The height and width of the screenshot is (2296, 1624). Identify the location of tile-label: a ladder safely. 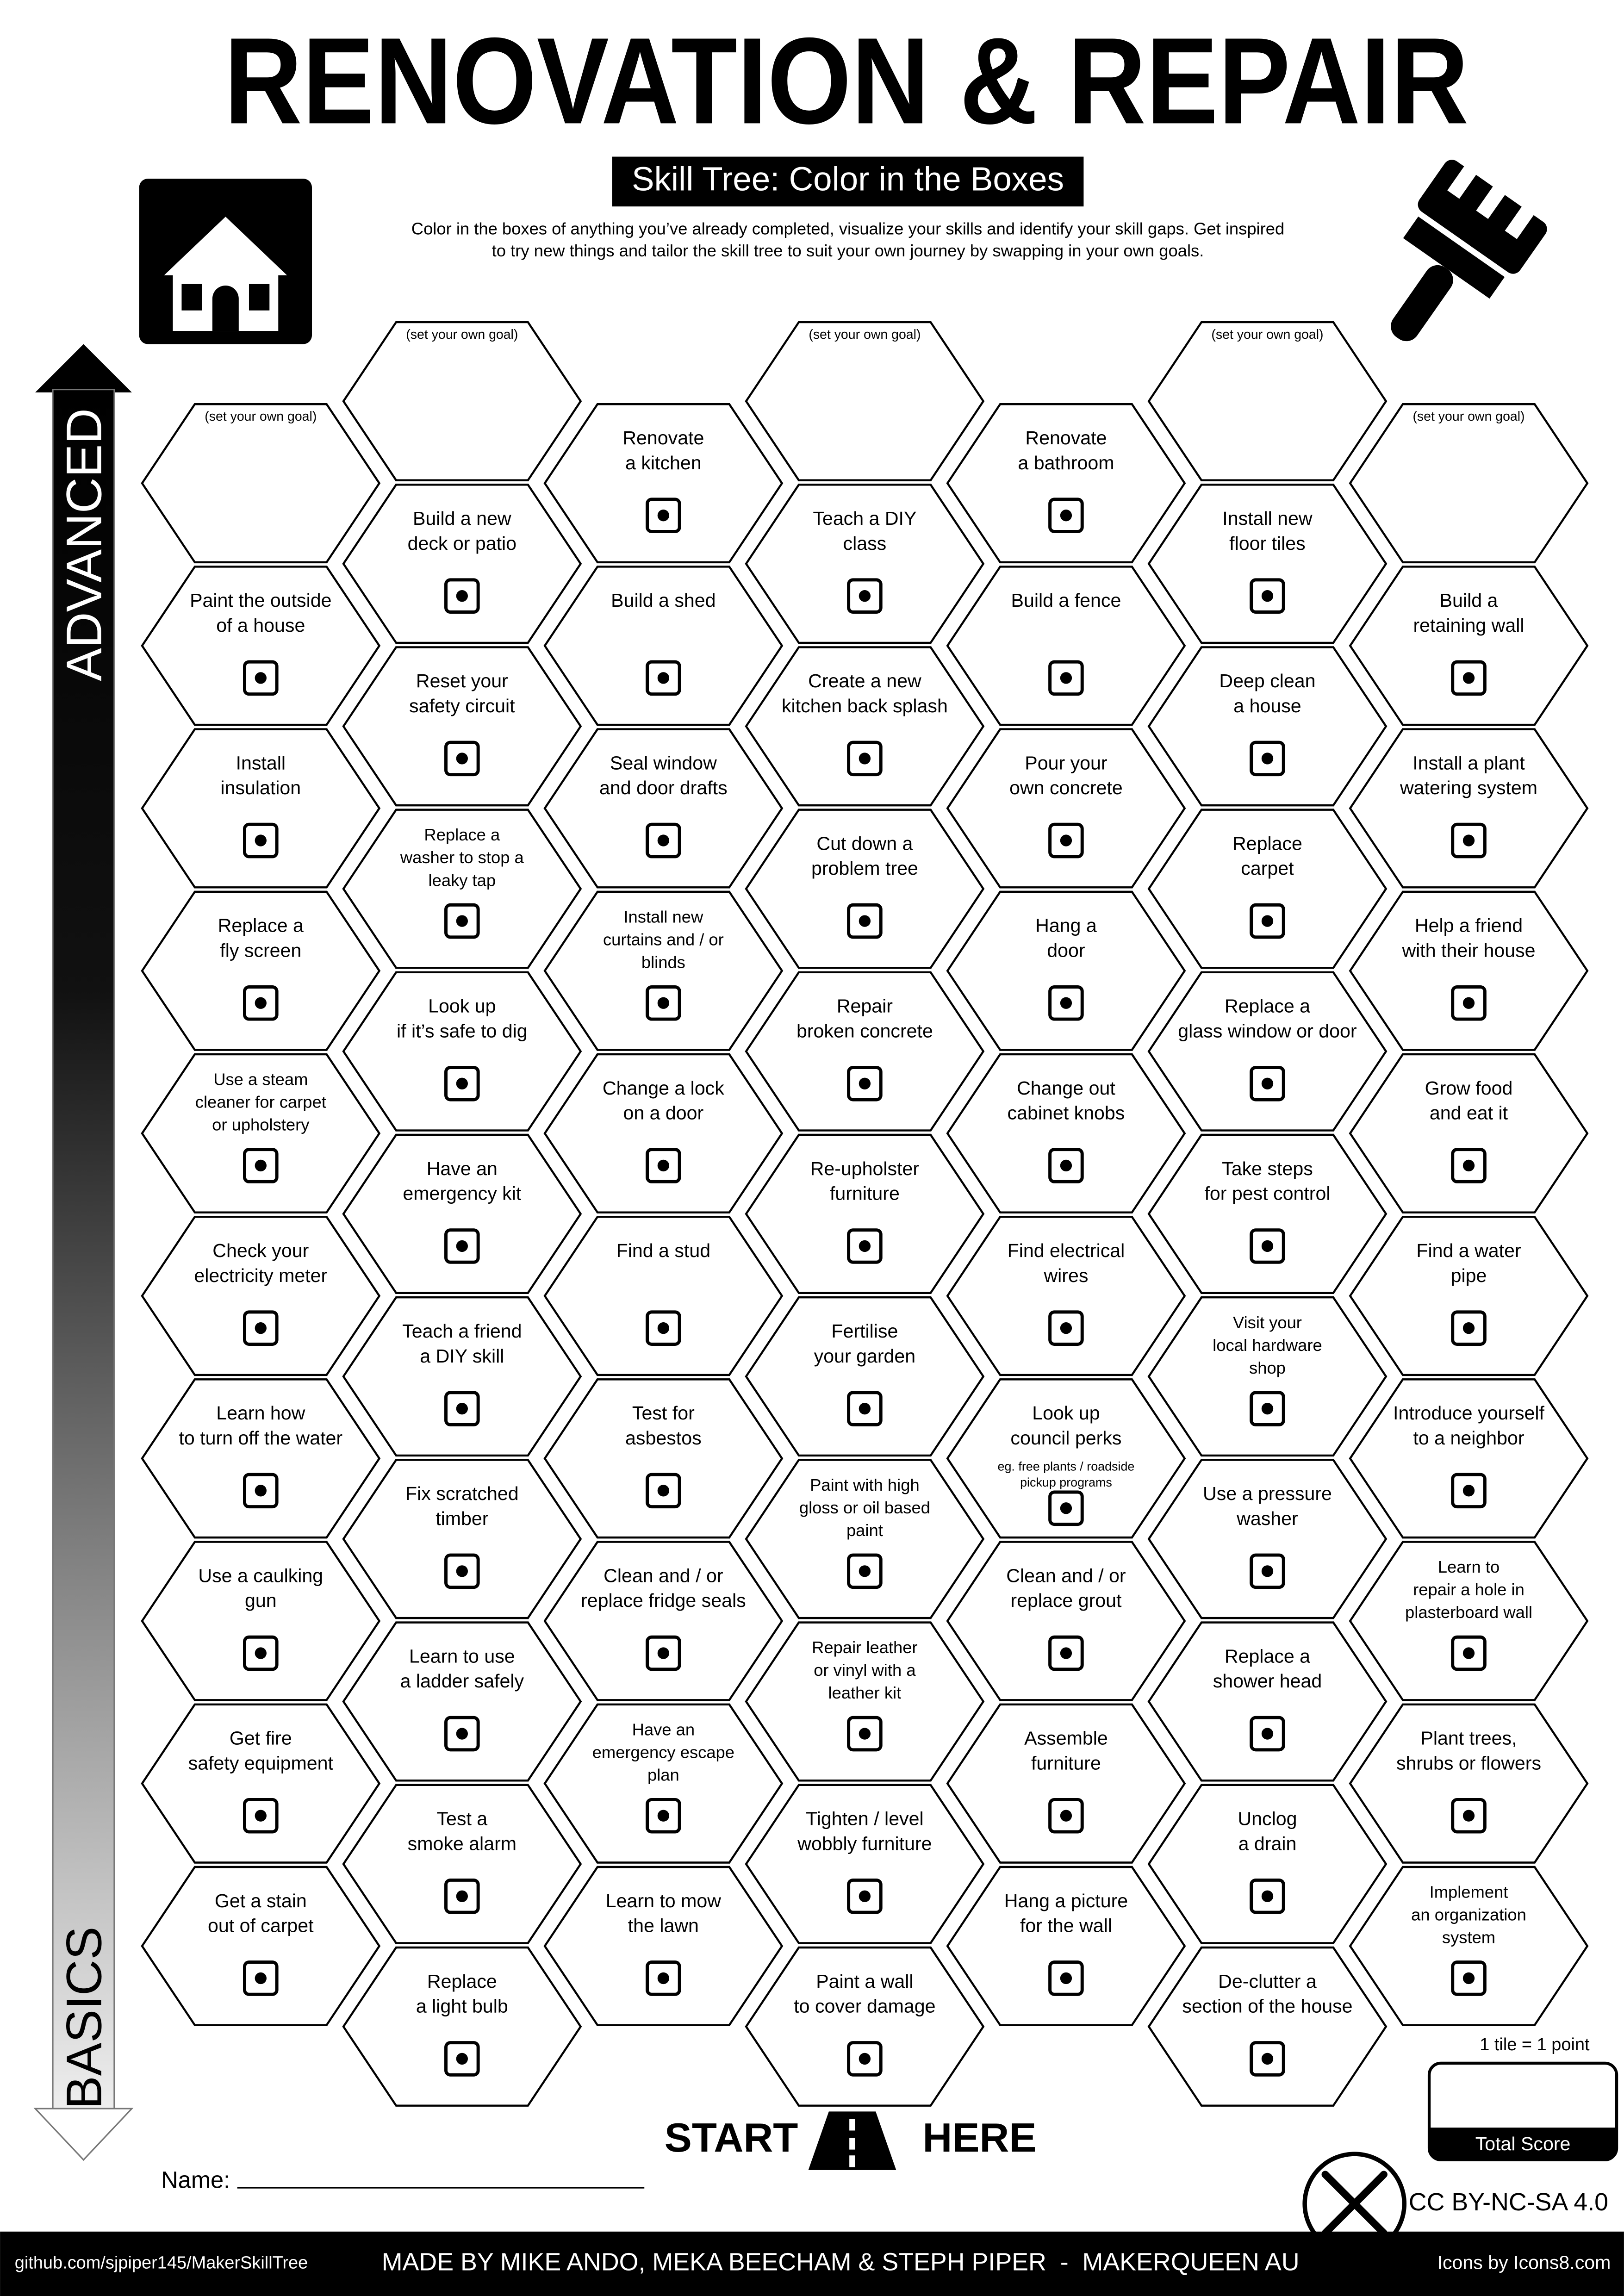
(462, 1681).